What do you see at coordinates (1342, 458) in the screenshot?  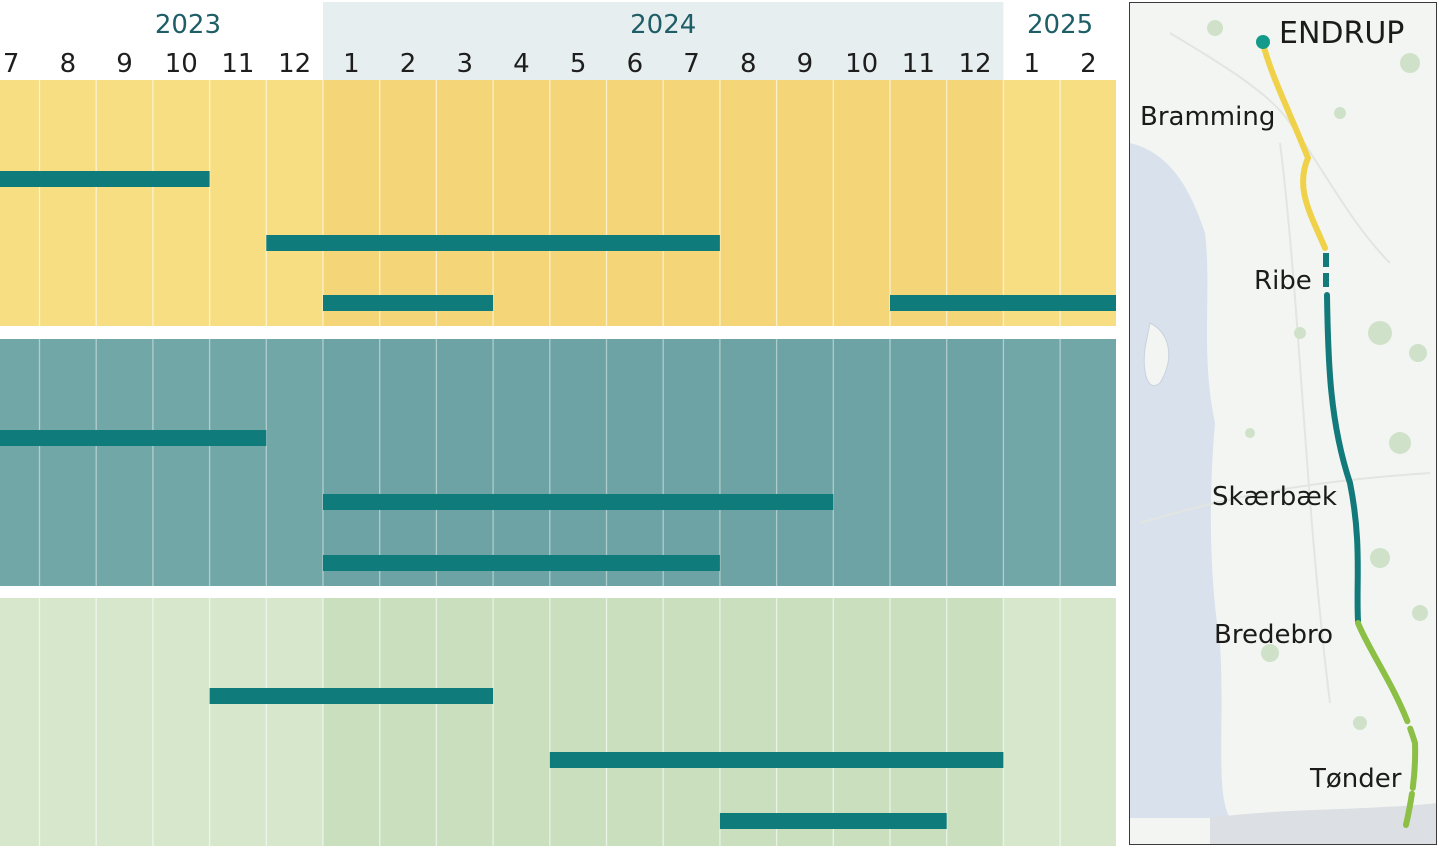 I see `route-segment-teal` at bounding box center [1342, 458].